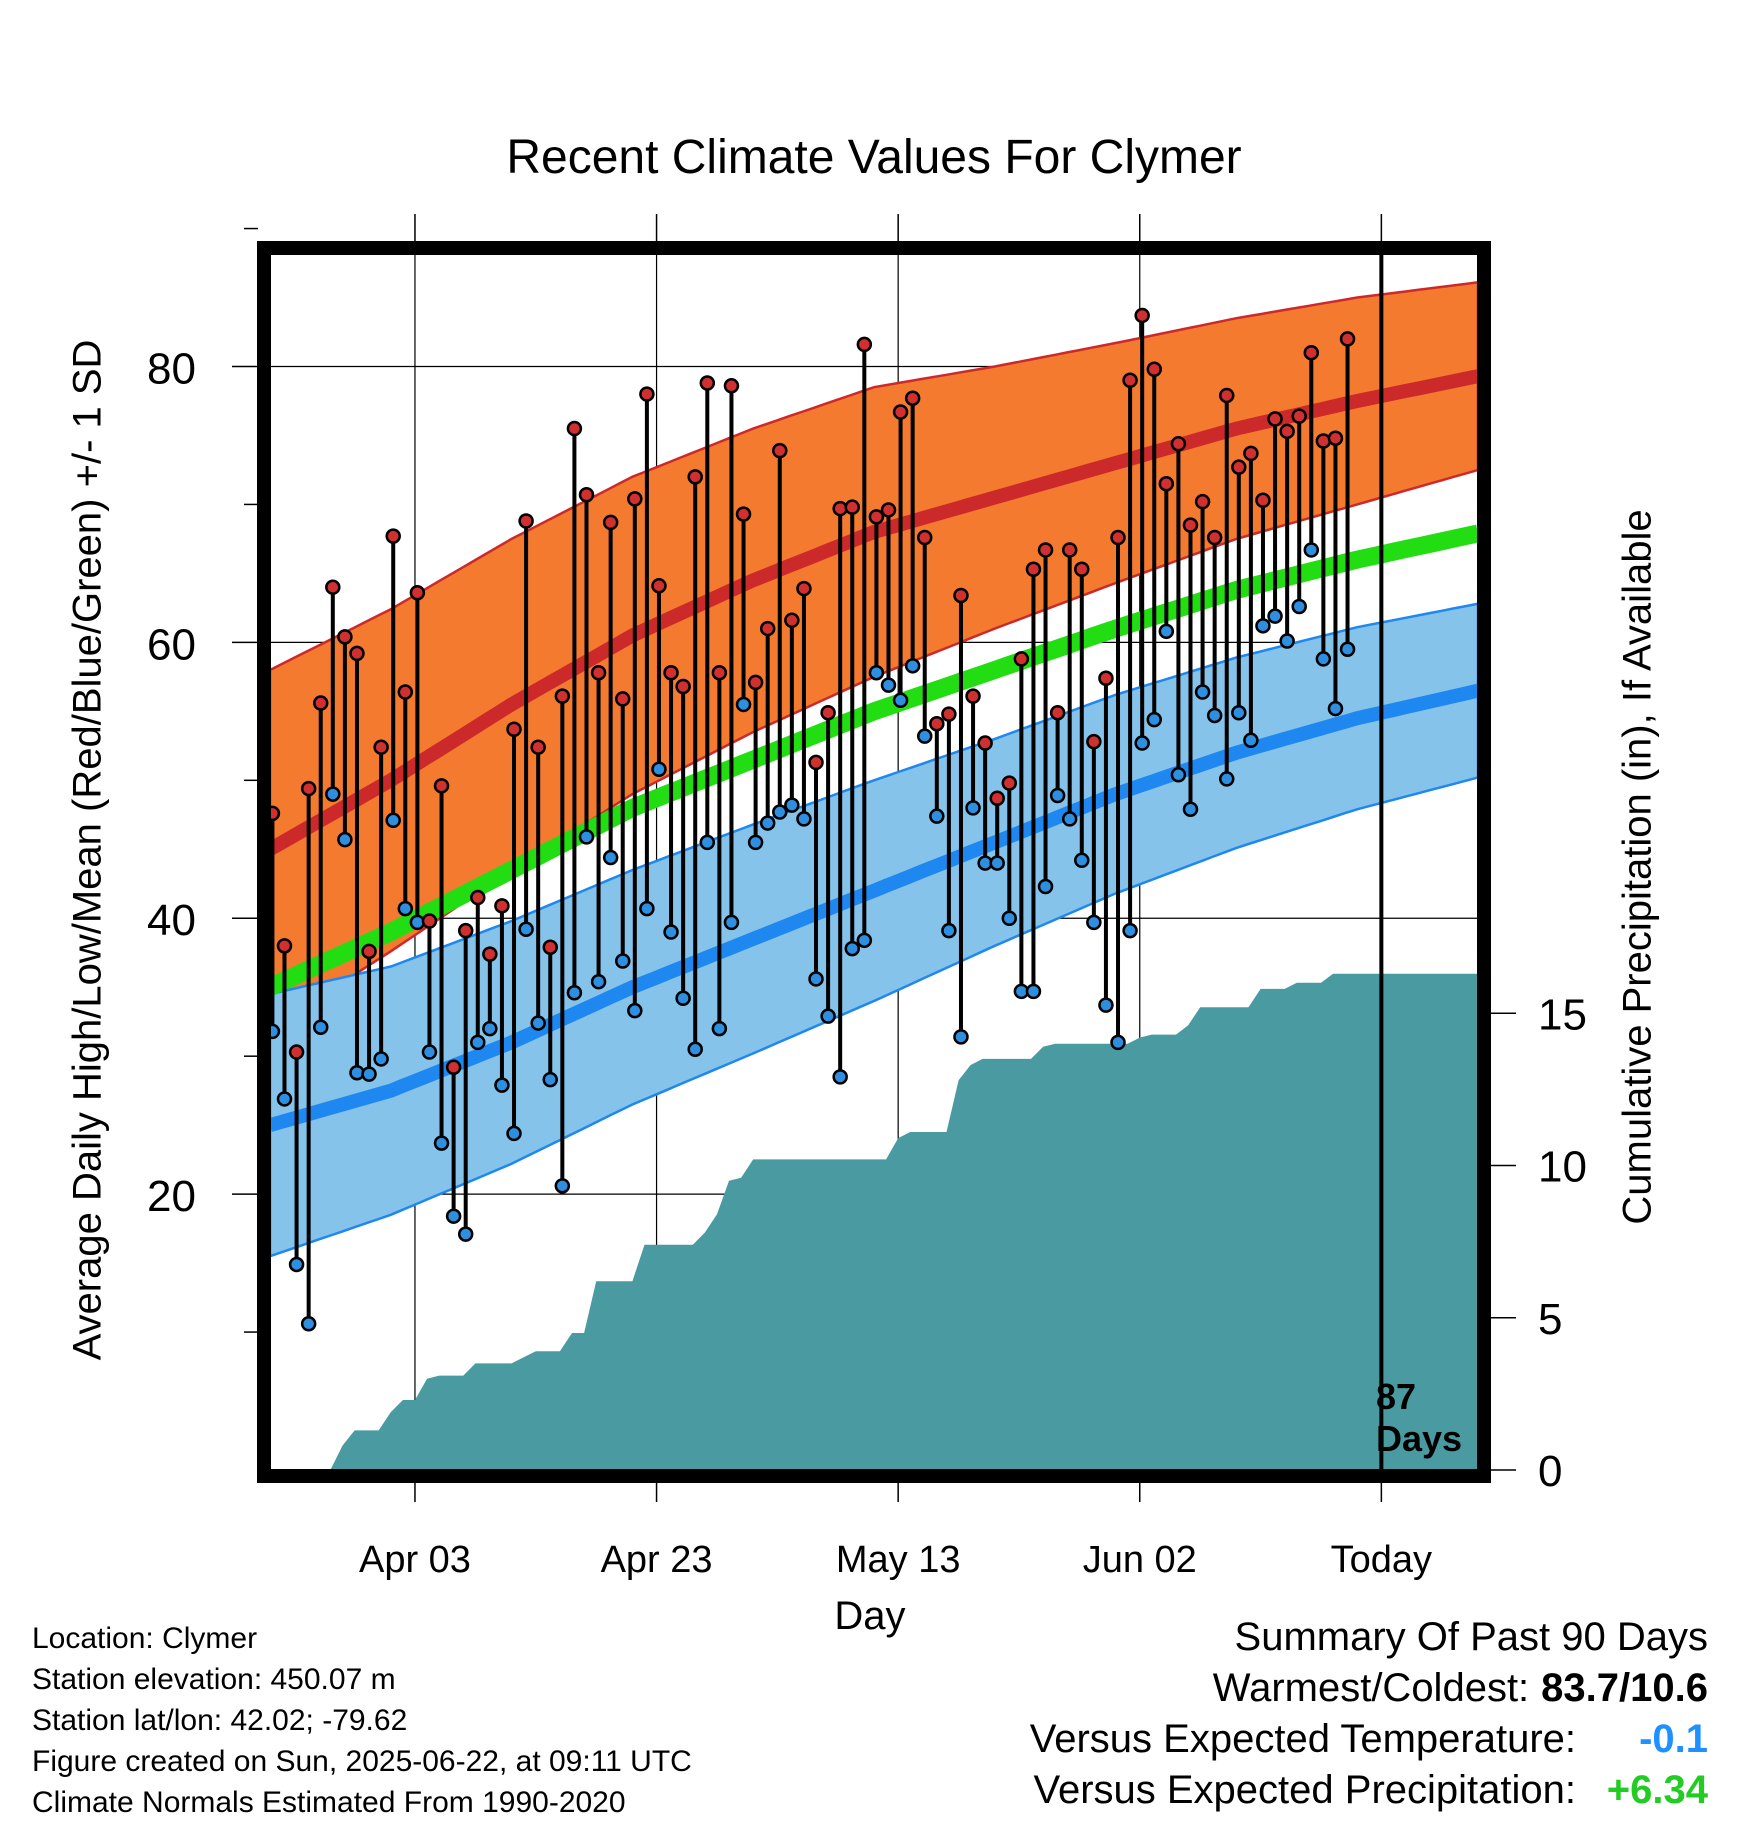 Image resolution: width=1748 pixels, height=1833 pixels. Describe the element at coordinates (1550, 1319) in the screenshot. I see `y-right-tick-label-1: 5` at that location.